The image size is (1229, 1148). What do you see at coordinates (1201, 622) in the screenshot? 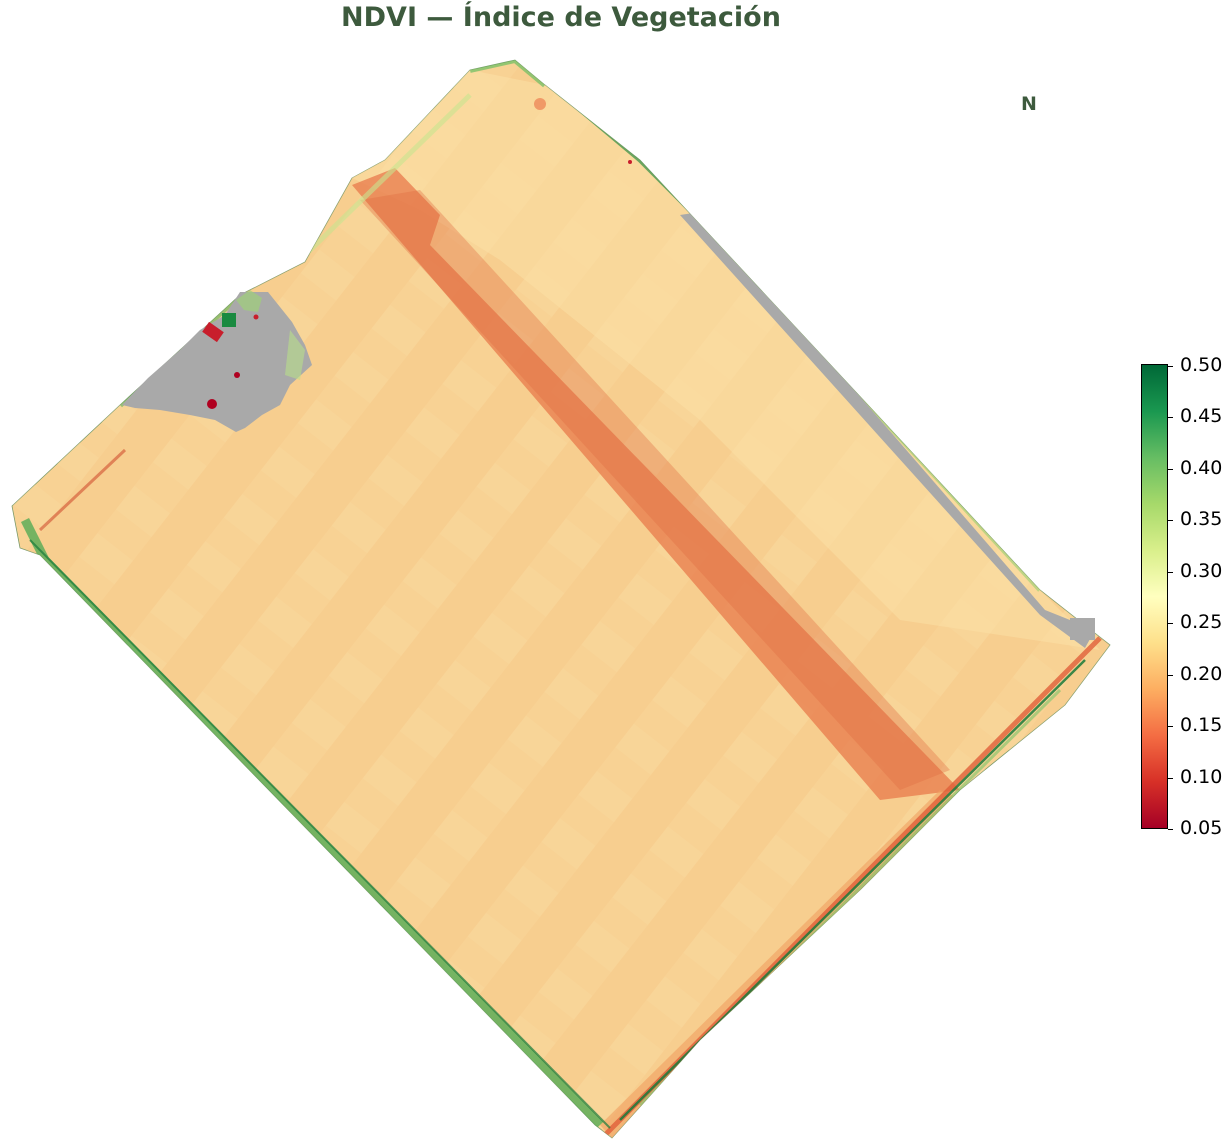
I see `colorbar-tick-label: 0.25` at bounding box center [1201, 622].